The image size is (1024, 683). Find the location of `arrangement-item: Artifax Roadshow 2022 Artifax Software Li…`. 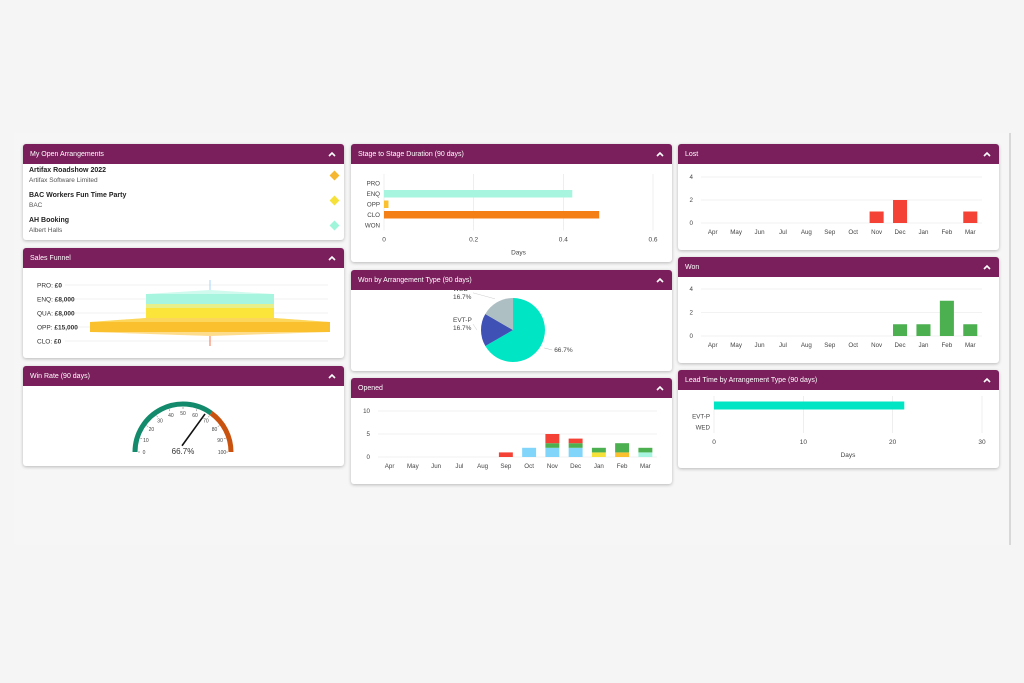

arrangement-item: Artifax Roadshow 2022 Artifax Software Li… is located at coordinates (183, 176).